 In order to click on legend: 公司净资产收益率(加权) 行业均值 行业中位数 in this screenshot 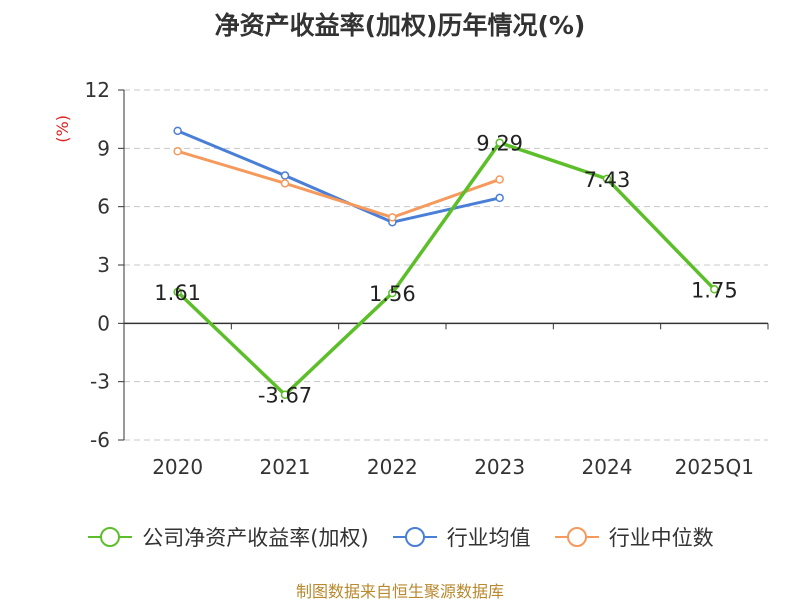, I will do `click(400, 537)`.